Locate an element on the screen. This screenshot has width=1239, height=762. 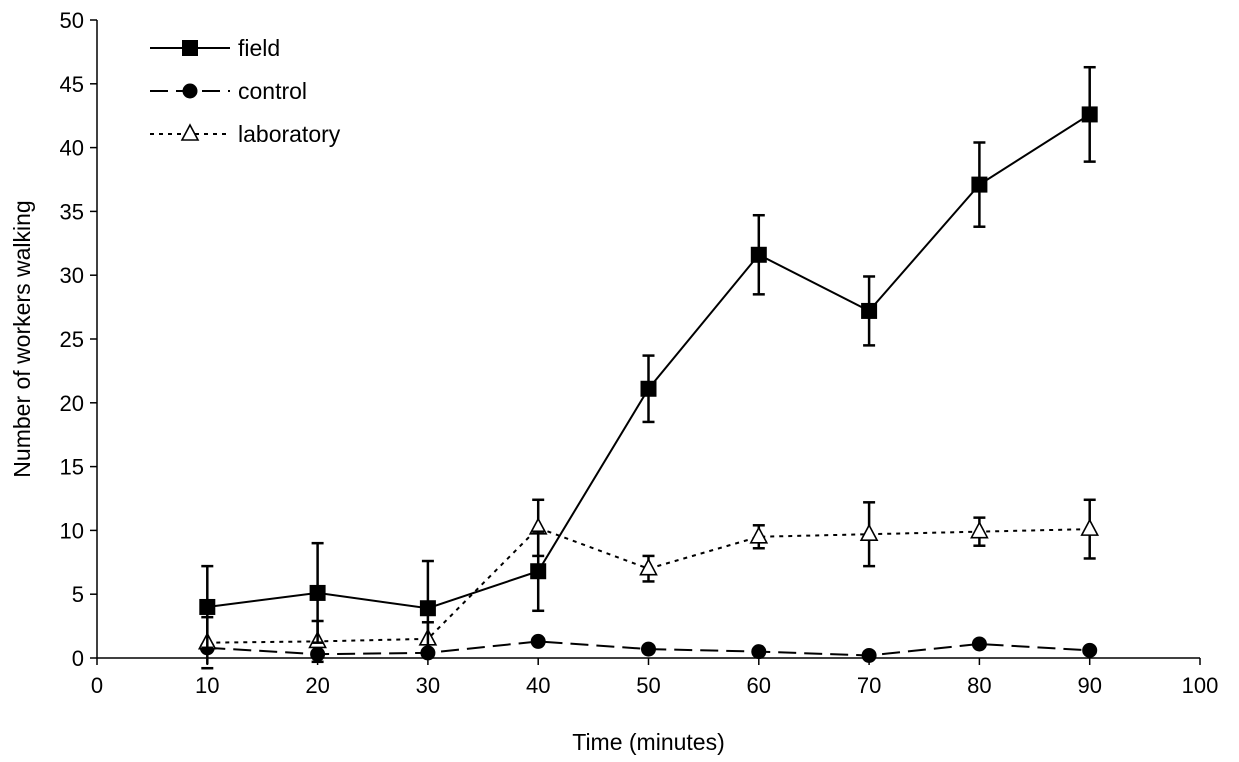
x-axis-title: Time (minutes) is located at coordinates (648, 742).